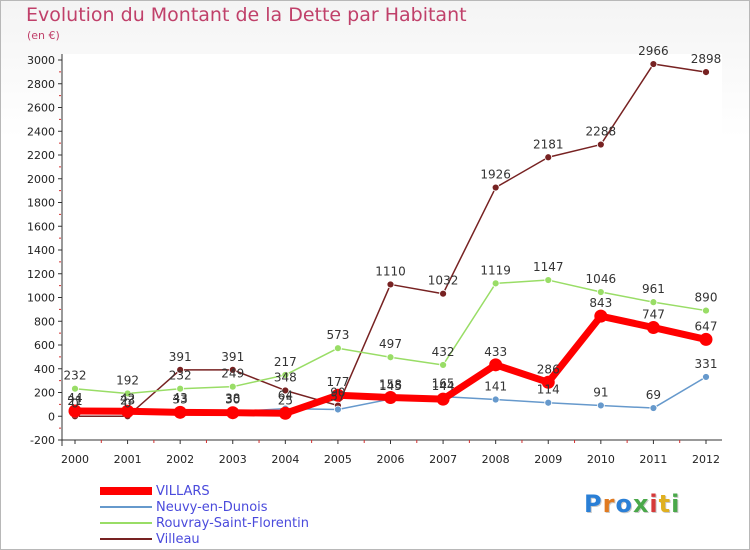 The width and height of the screenshot is (750, 550). Describe the element at coordinates (41, 298) in the screenshot. I see `y-tick-label: 1000` at that location.